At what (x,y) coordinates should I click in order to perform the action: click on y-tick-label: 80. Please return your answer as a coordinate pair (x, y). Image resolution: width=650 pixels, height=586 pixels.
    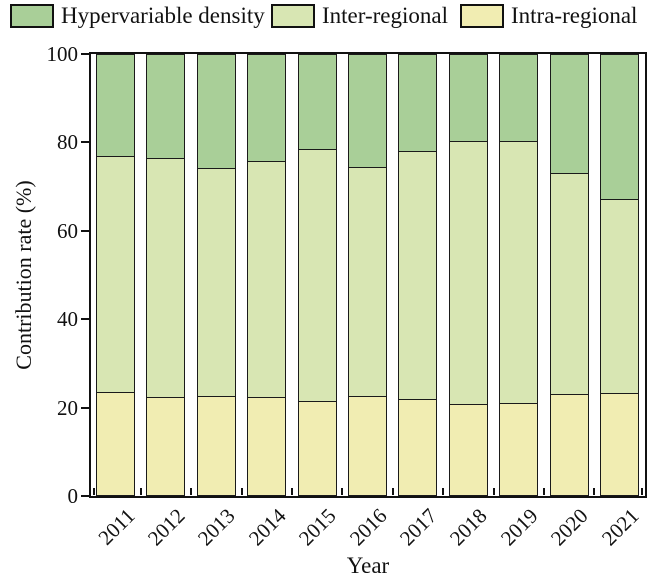
    Looking at the image, I should click on (67, 142).